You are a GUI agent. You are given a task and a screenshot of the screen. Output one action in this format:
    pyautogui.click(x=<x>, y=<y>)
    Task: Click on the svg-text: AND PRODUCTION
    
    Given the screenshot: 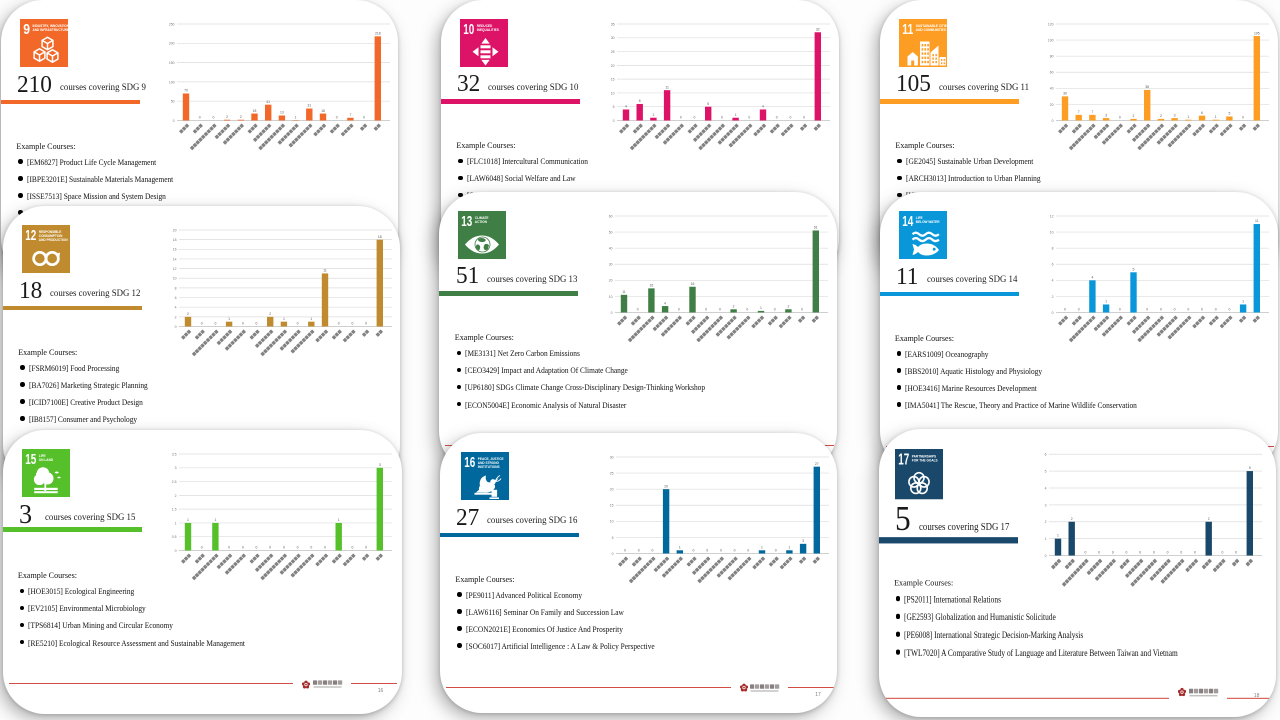 What is the action you would take?
    pyautogui.click(x=54, y=240)
    